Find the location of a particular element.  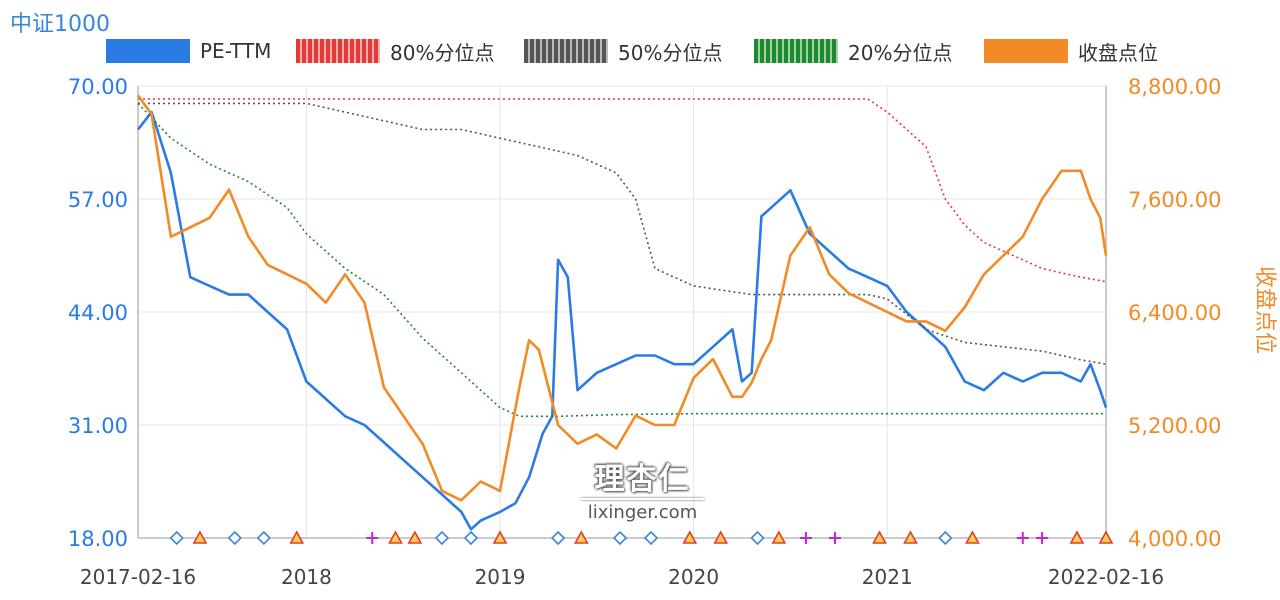

y-right-axis-label: 收盘点位 is located at coordinates (1264, 310).